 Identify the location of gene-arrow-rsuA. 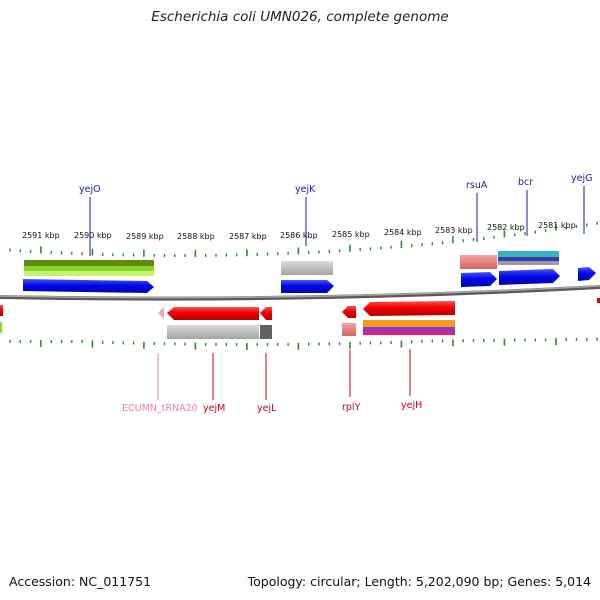
(479, 279).